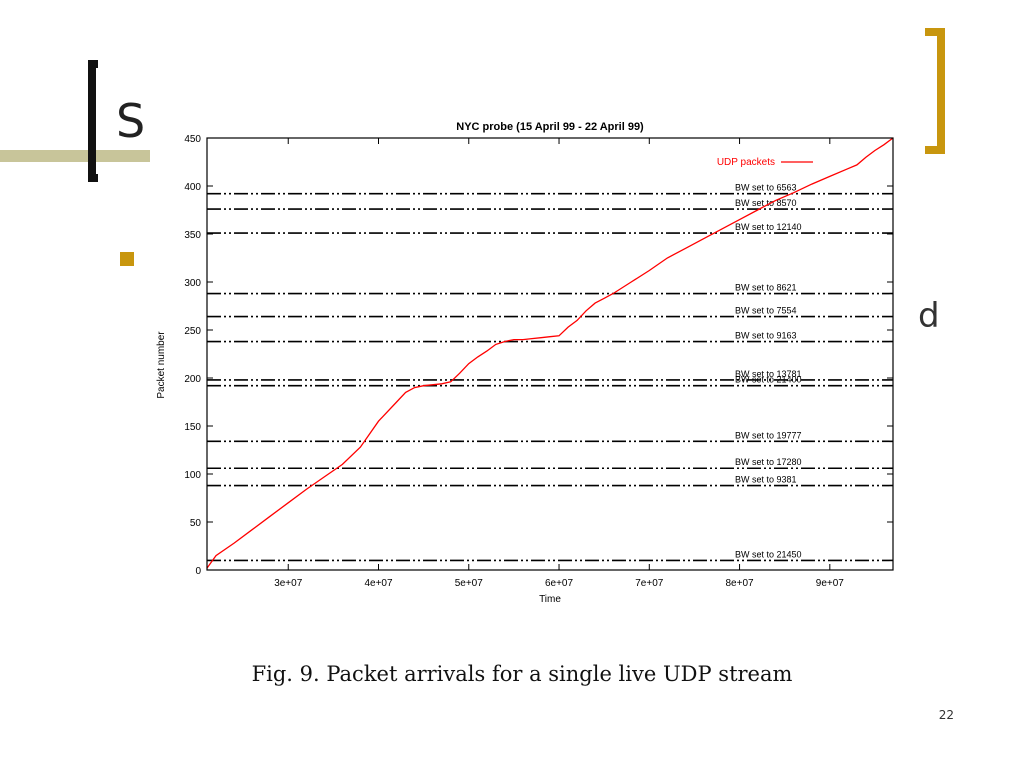  I want to click on bw-threshold-label: BW set to 21450, so click(768, 554).